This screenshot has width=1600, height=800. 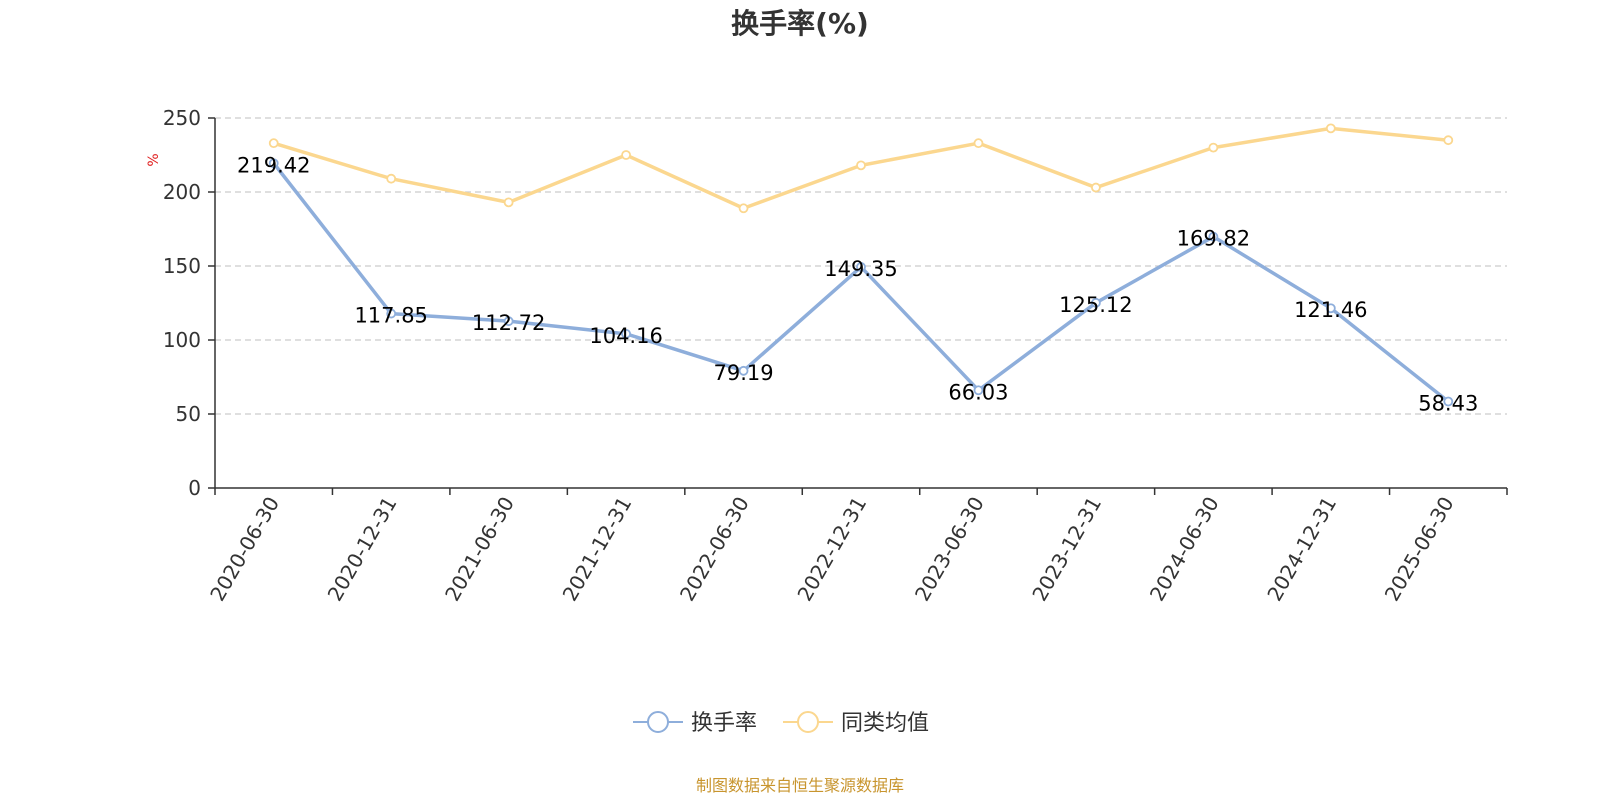 What do you see at coordinates (1184, 549) in the screenshot?
I see `x-tick-label: 2024-06-30` at bounding box center [1184, 549].